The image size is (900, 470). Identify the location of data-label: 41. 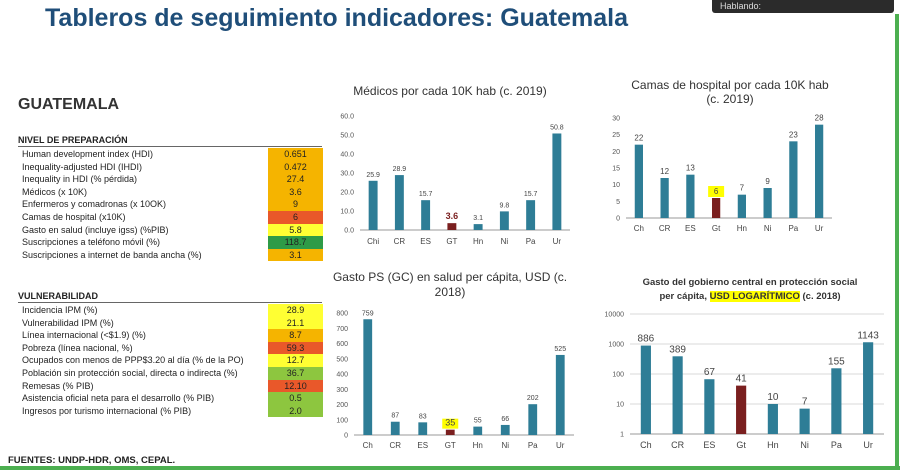
(742, 379).